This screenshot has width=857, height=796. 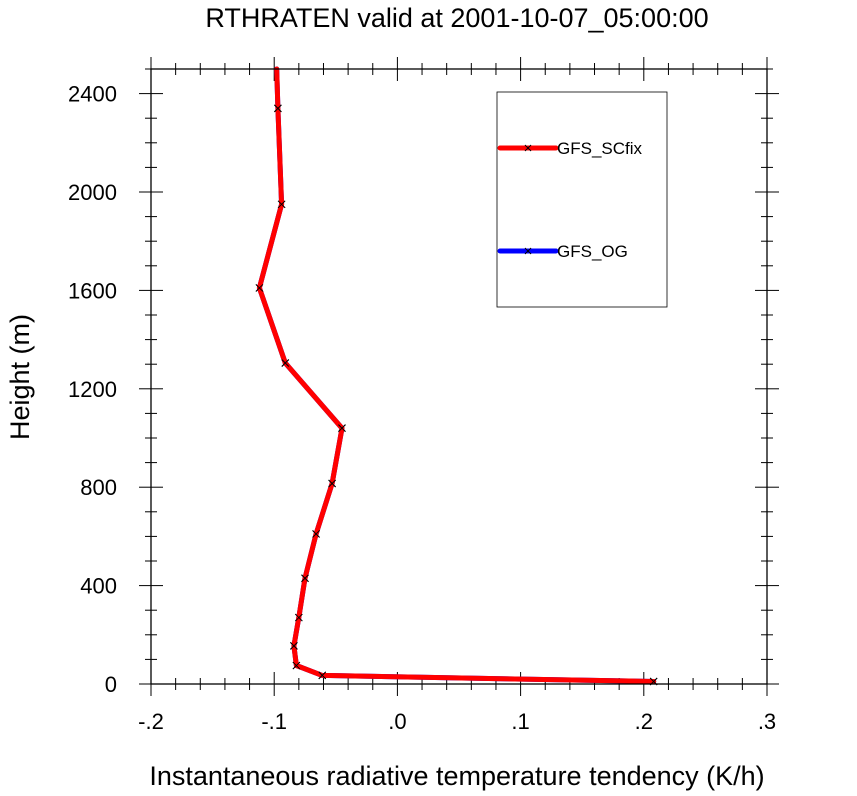 What do you see at coordinates (592, 251) in the screenshot?
I see `legend-label: GFS_OG` at bounding box center [592, 251].